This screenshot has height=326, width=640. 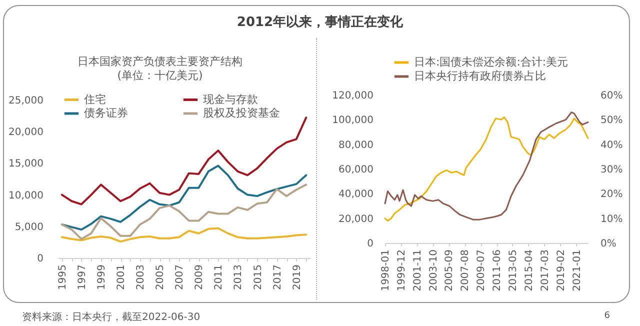 I want to click on y2-tick-label: 60%, so click(x=611, y=96).